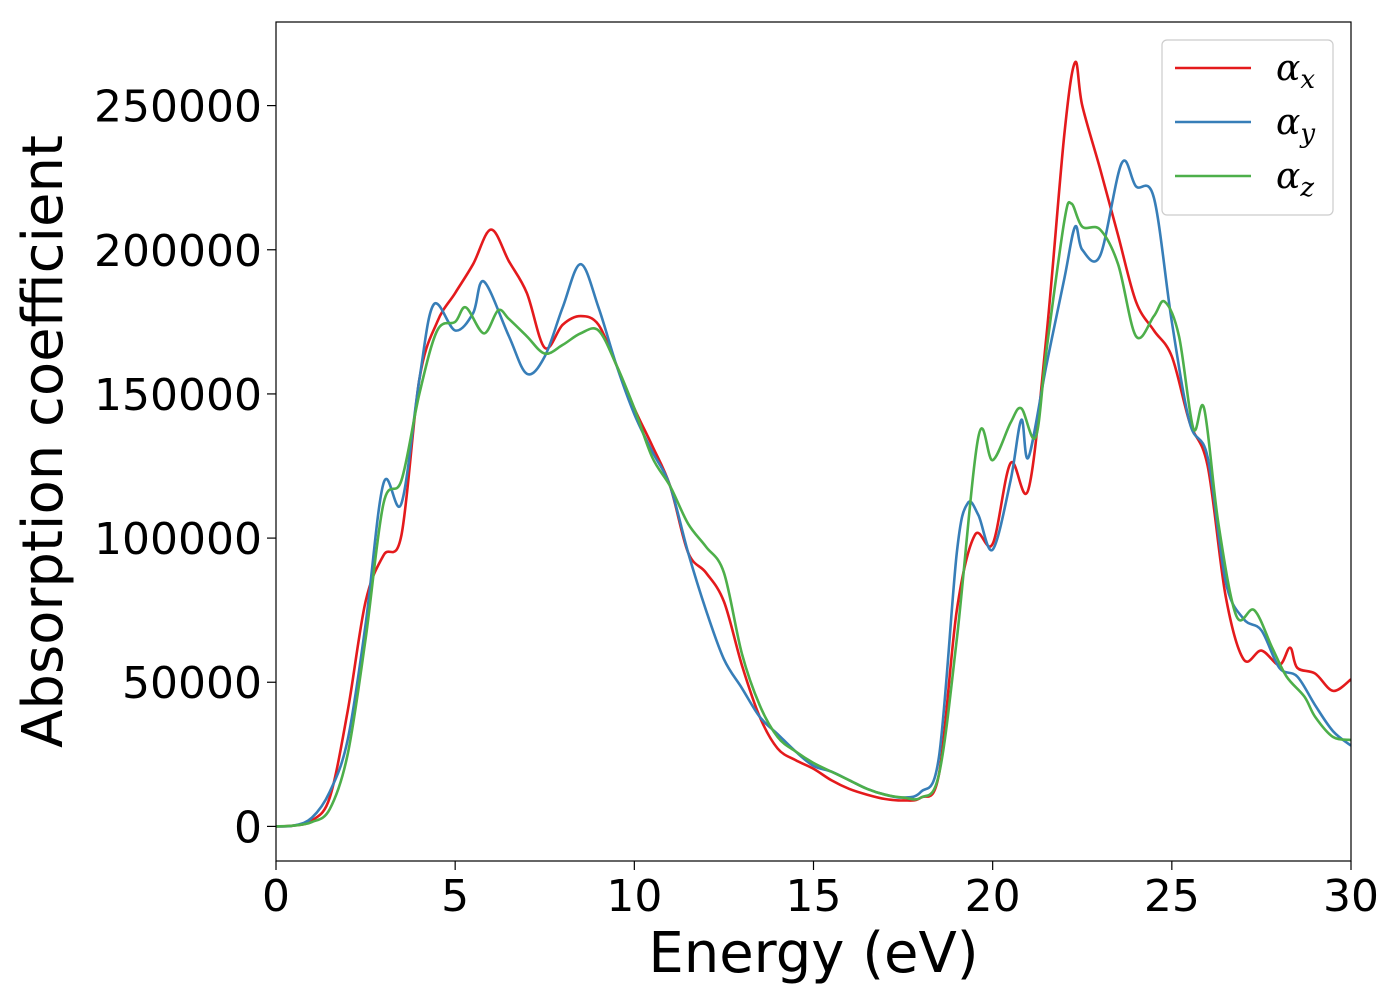 The height and width of the screenshot is (1000, 1400). What do you see at coordinates (276, 896) in the screenshot?
I see `x-tick-label: 0` at bounding box center [276, 896].